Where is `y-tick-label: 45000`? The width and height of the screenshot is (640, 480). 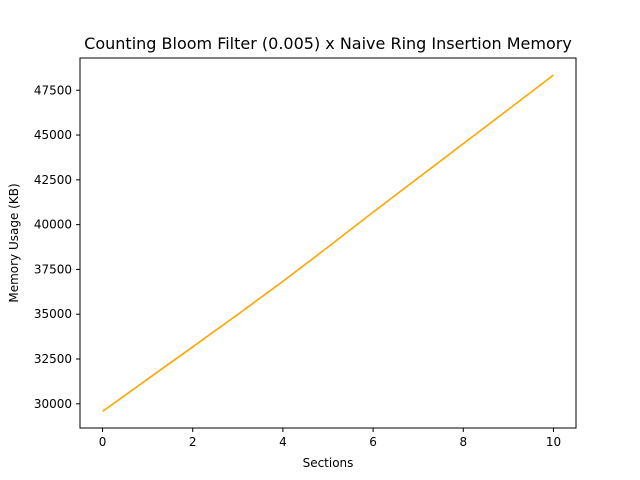 y-tick-label: 45000 is located at coordinates (53, 135).